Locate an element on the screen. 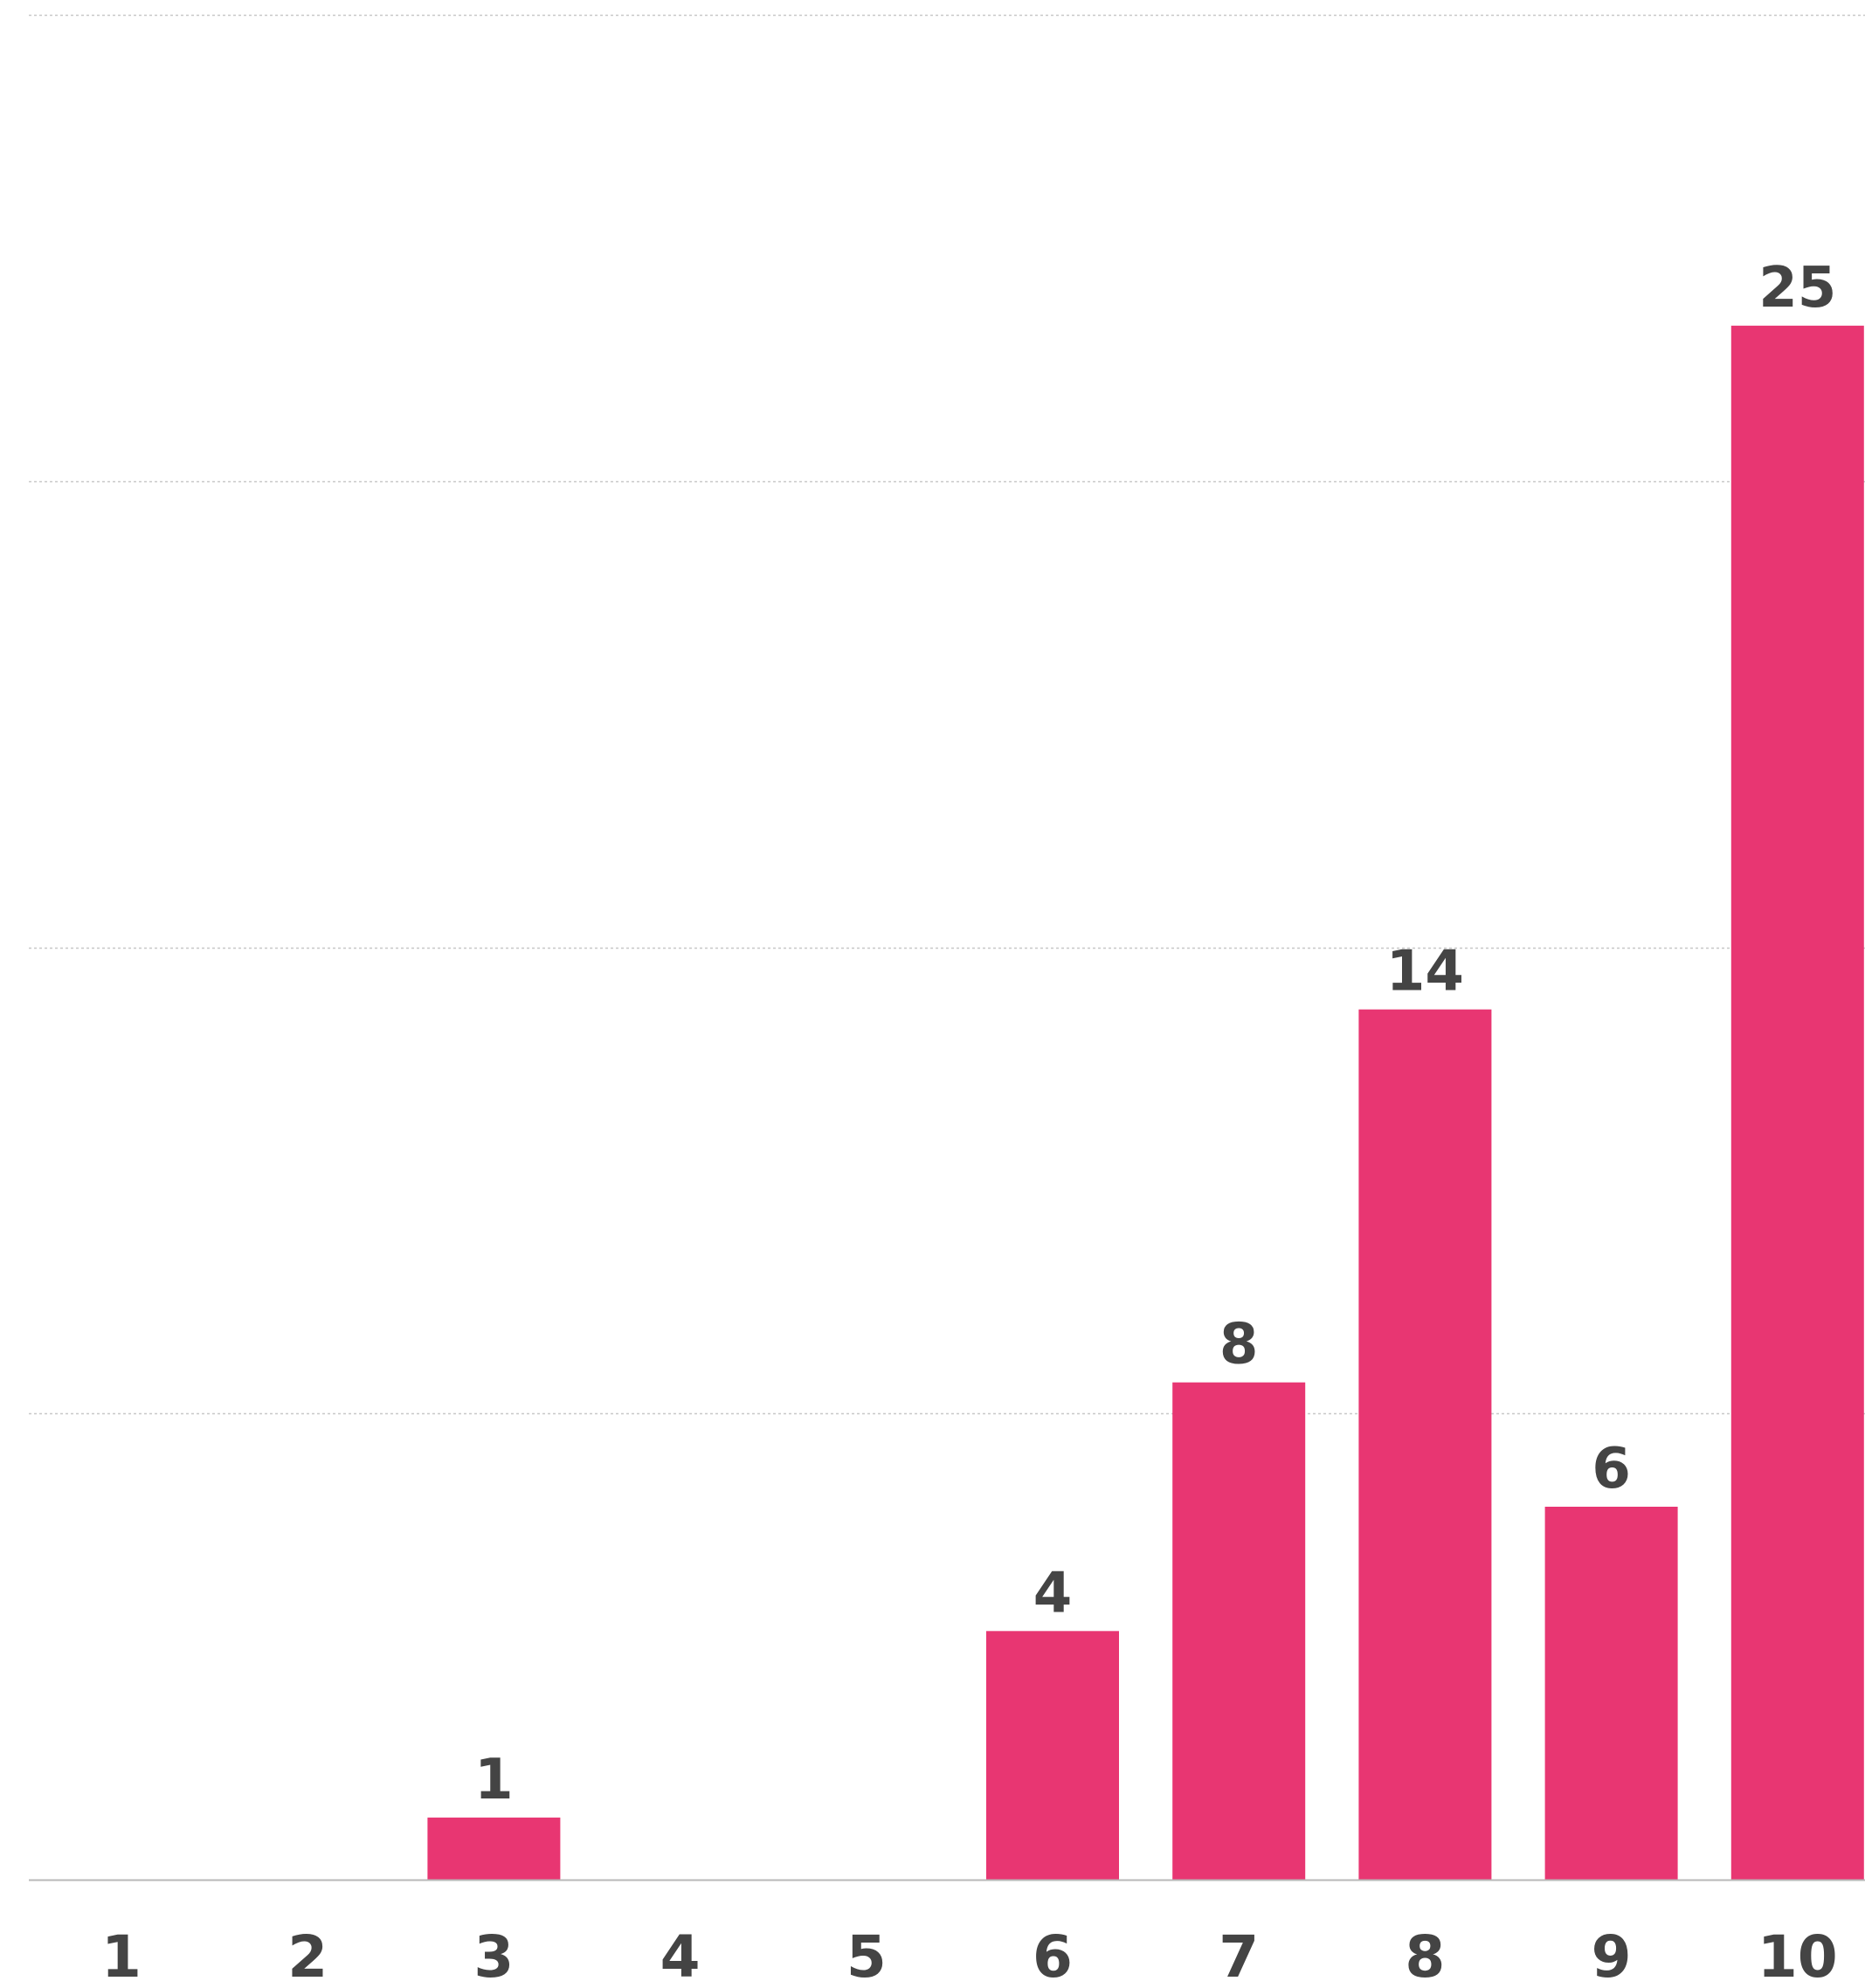  data-label-8: 14 is located at coordinates (1425, 972).